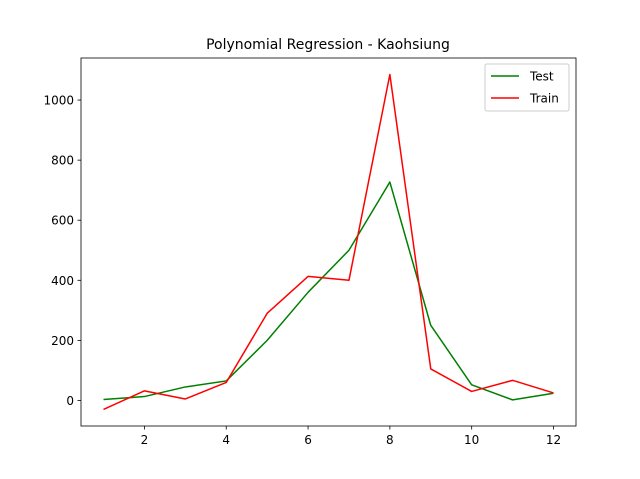  Describe the element at coordinates (62, 341) in the screenshot. I see `y-tick-label: 200` at that location.